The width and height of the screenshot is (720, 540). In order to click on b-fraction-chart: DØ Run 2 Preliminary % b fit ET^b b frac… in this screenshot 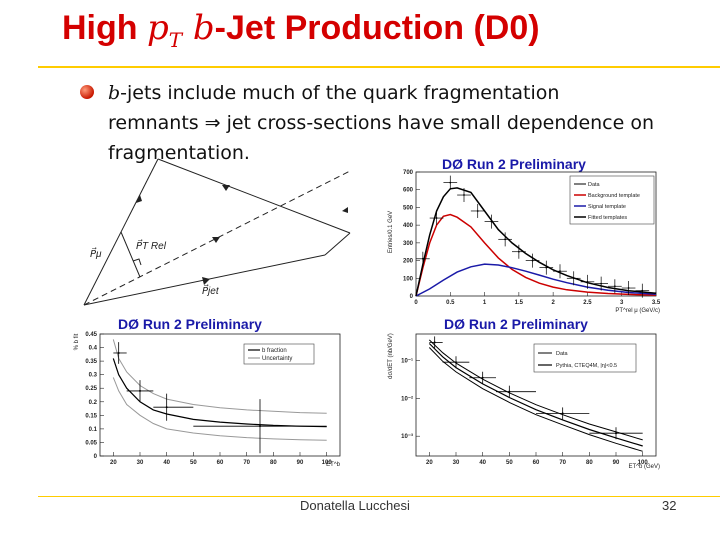, I will do `click(207, 392)`.